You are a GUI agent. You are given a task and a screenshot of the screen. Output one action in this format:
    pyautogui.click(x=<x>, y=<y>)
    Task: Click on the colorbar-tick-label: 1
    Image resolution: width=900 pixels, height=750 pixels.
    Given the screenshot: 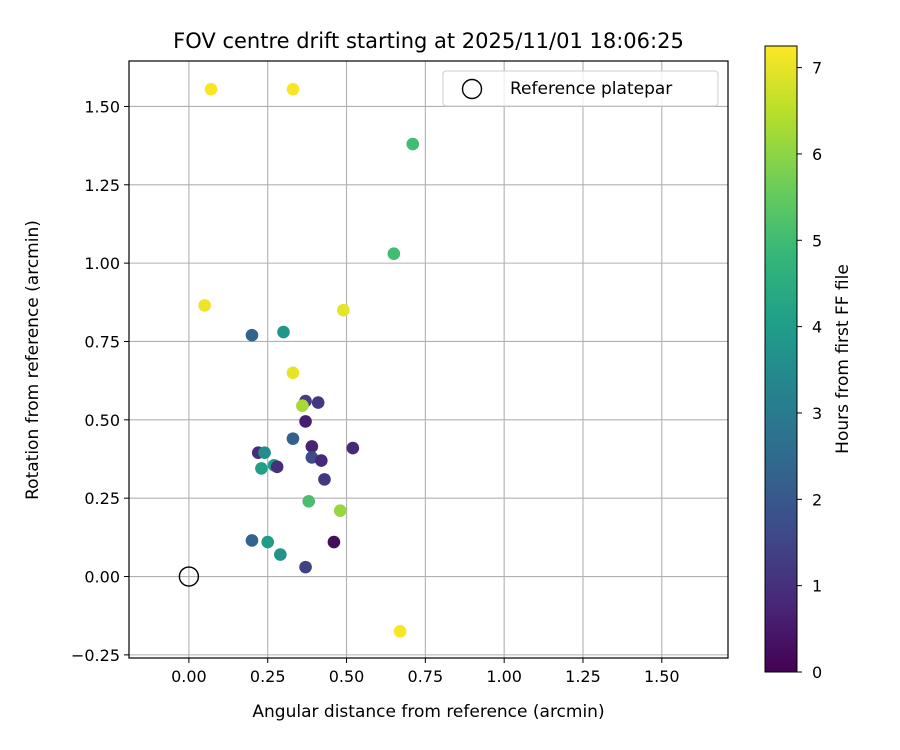 What is the action you would take?
    pyautogui.click(x=817, y=586)
    